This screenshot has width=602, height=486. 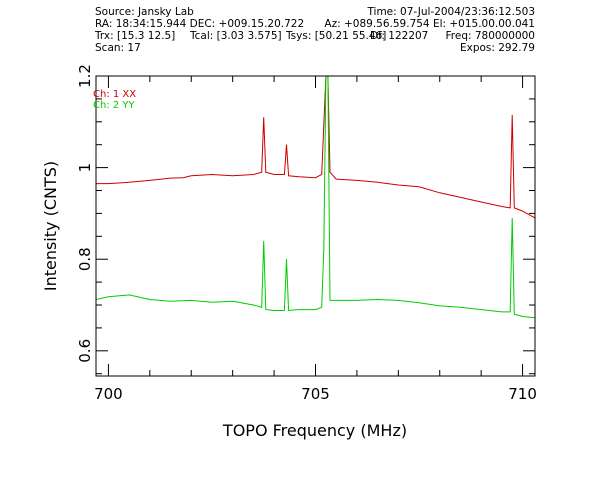 What do you see at coordinates (85, 259) in the screenshot?
I see `y-tick-label: 0.8` at bounding box center [85, 259].